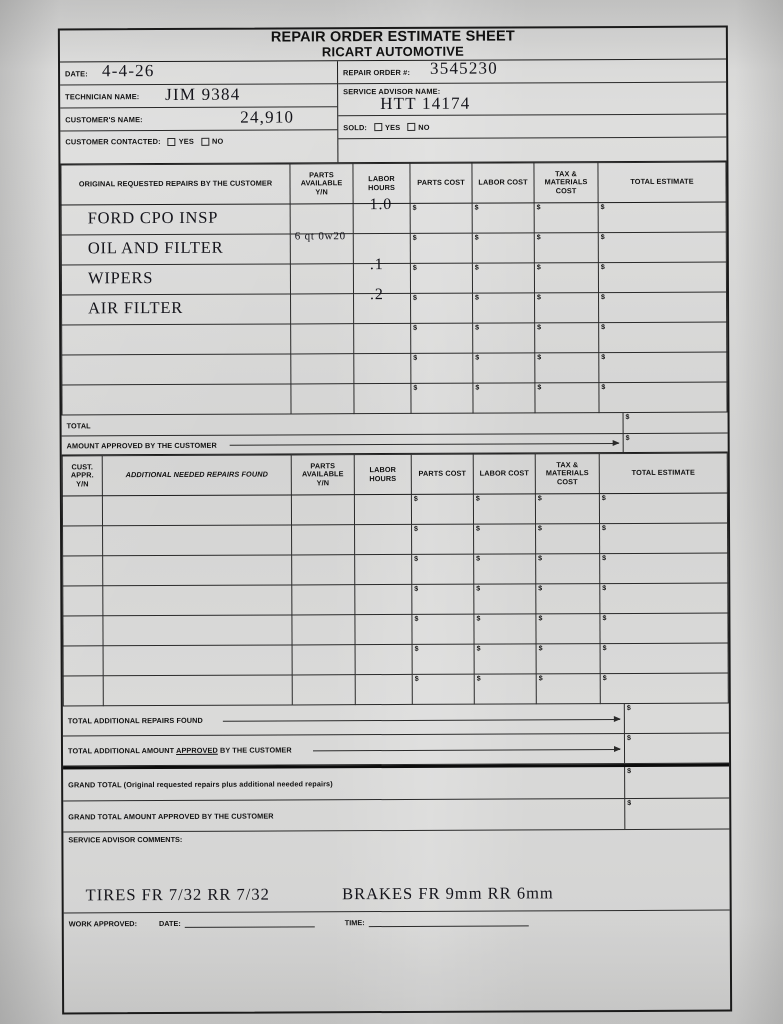  I want to click on field-service-advisor: SERVICE ADVISOR NAME: HTT 14174, so click(532, 99).